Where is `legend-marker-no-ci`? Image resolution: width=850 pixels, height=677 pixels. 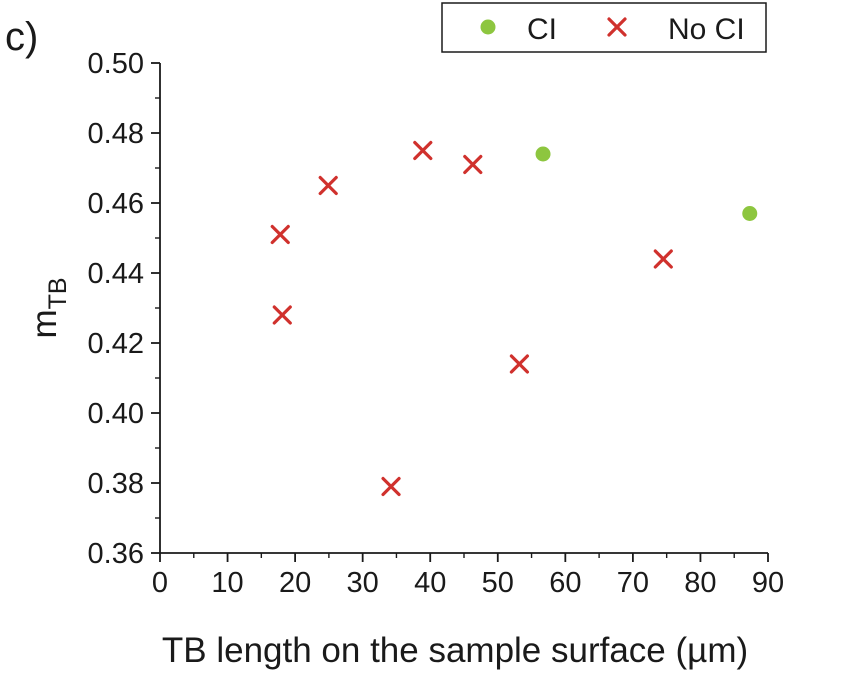
legend-marker-no-ci is located at coordinates (617, 27).